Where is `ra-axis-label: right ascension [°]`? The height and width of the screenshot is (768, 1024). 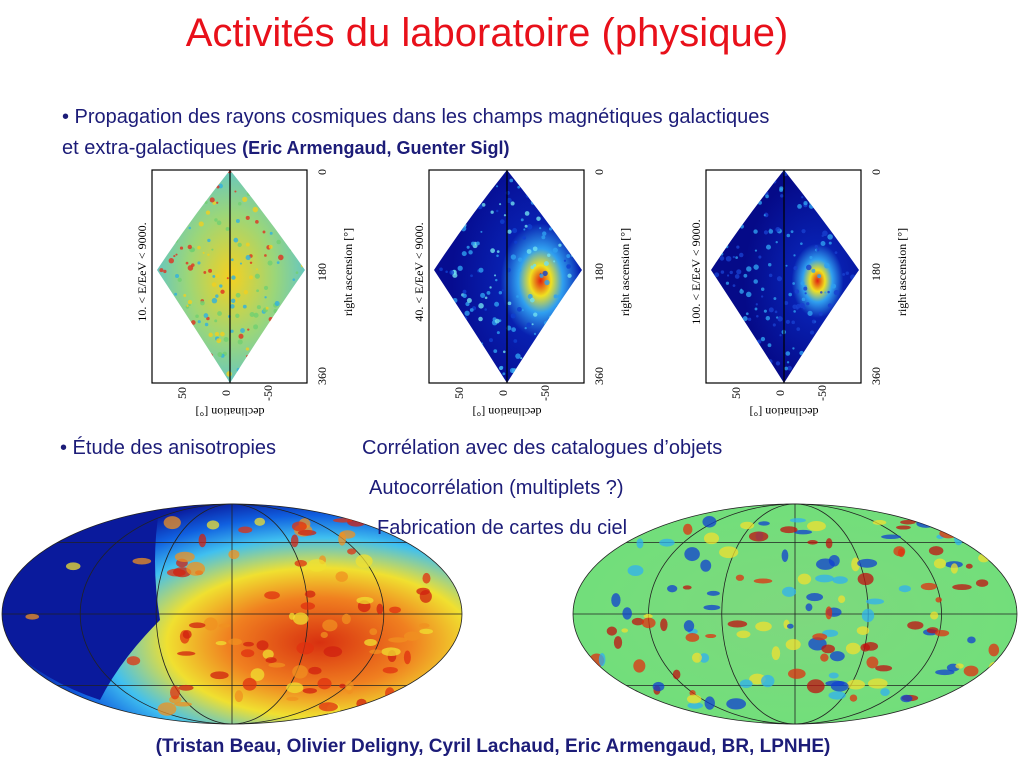
ra-axis-label: right ascension [°] is located at coordinates (348, 272).